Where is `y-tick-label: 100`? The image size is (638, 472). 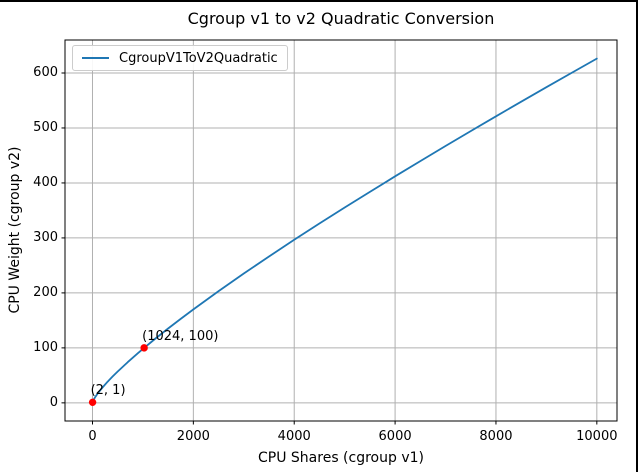 y-tick-label: 100 is located at coordinates (45, 347).